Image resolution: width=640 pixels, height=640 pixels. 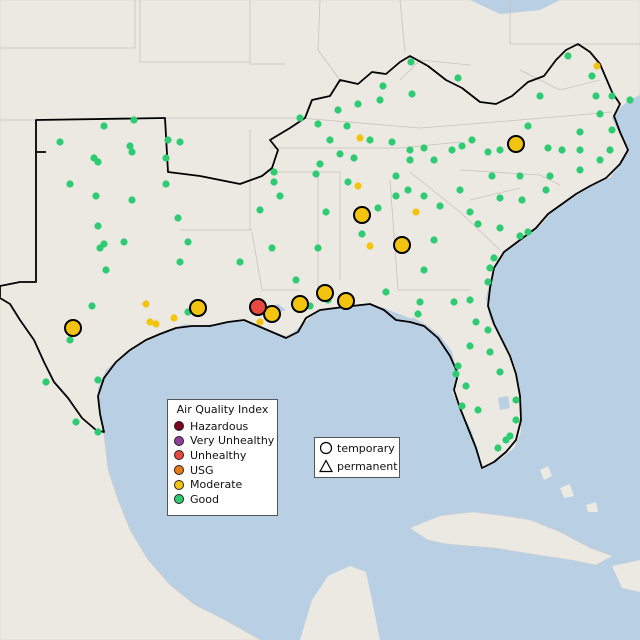 What do you see at coordinates (258, 307) in the screenshot?
I see `unhealthy-temporary-monitor` at bounding box center [258, 307].